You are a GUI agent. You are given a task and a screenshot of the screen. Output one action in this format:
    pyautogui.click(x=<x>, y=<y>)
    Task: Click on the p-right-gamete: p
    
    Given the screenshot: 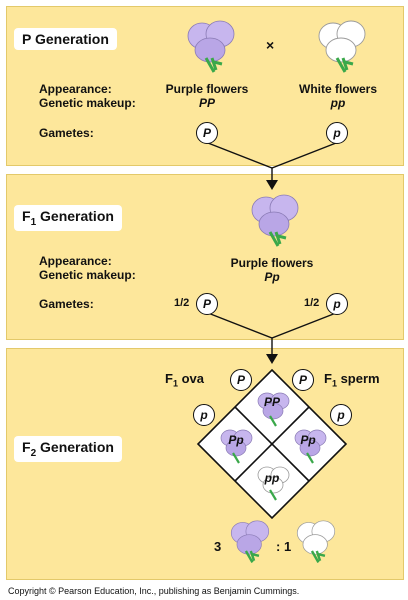 What is the action you would take?
    pyautogui.click(x=337, y=133)
    